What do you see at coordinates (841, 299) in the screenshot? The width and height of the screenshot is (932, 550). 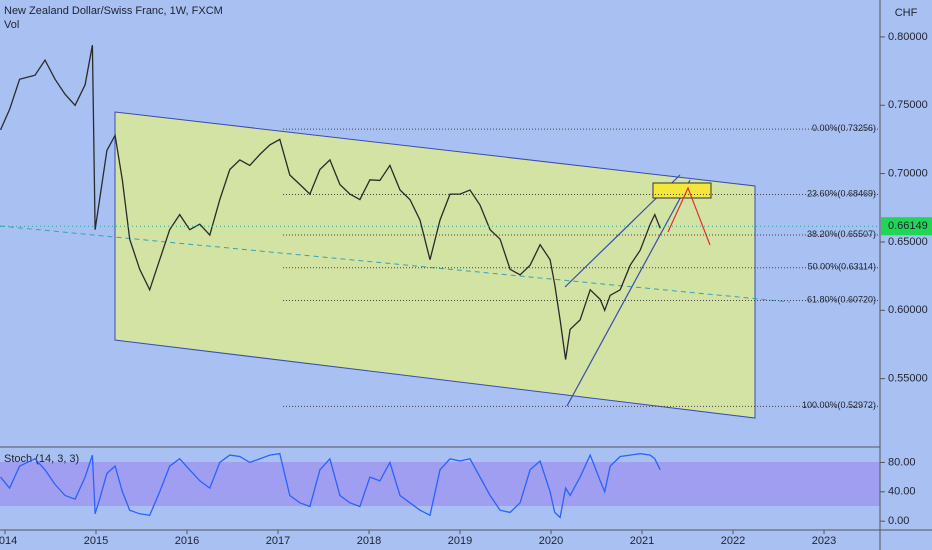 I see `fib-label: 61.80%(0.60720)` at bounding box center [841, 299].